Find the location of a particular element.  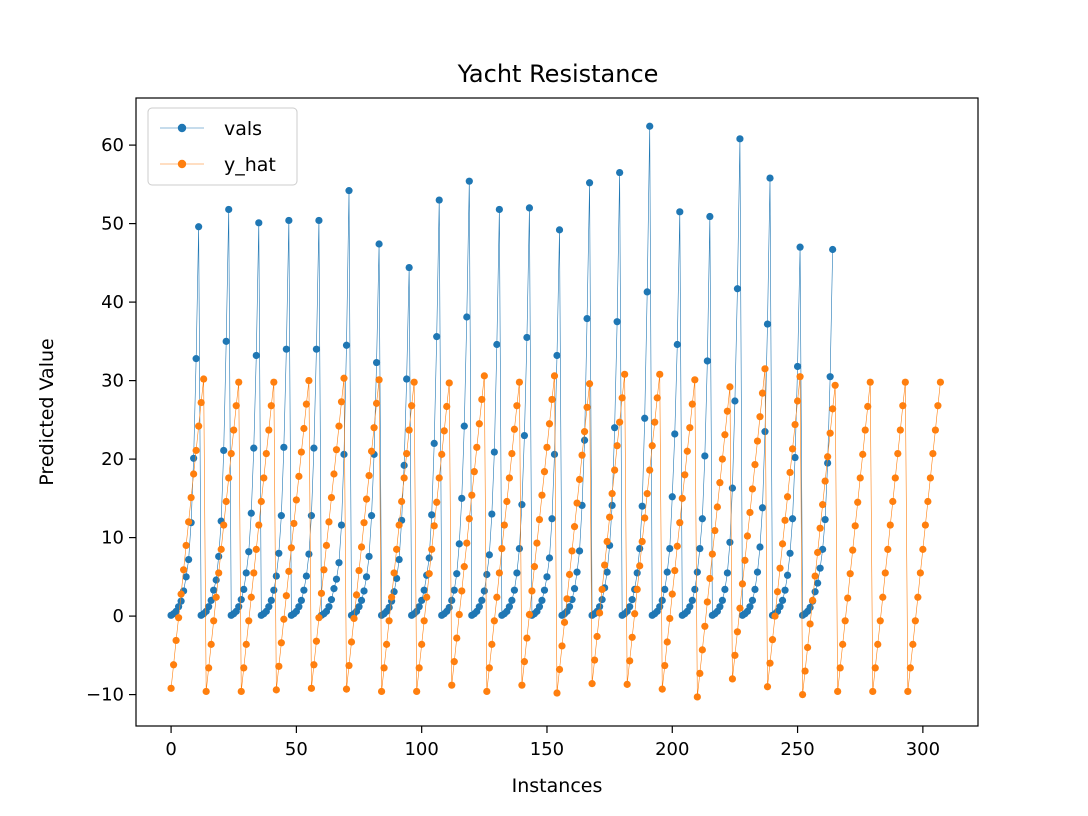

x-tick-label: 50 is located at coordinates (296, 749).